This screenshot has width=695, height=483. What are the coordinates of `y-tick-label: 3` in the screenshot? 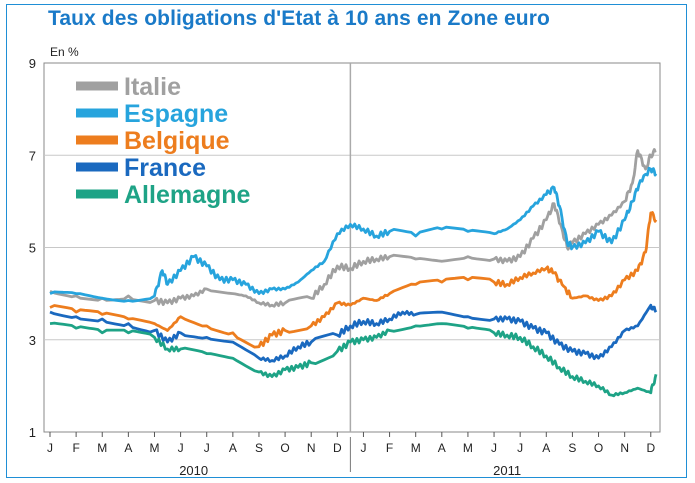 It's located at (32, 340).